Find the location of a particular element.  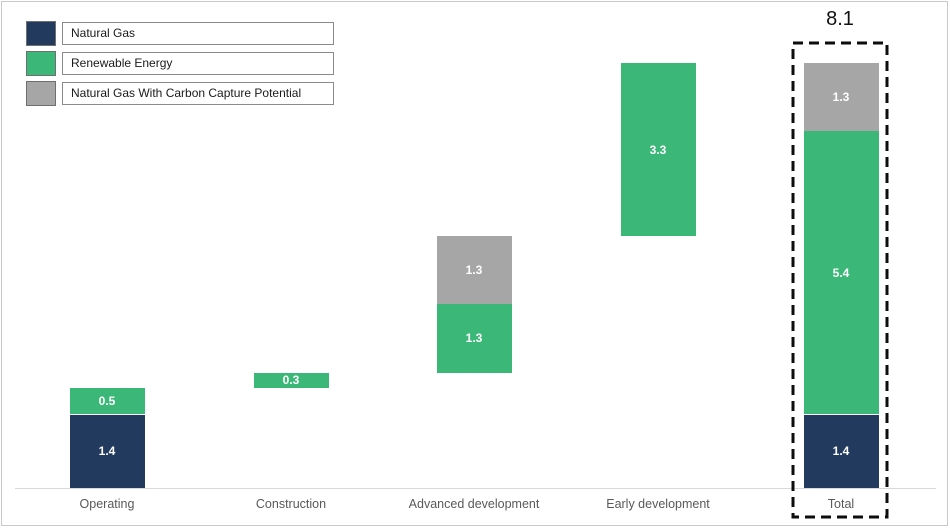

legend-row-renewable-energy: Renewable Energy is located at coordinates (180, 63).